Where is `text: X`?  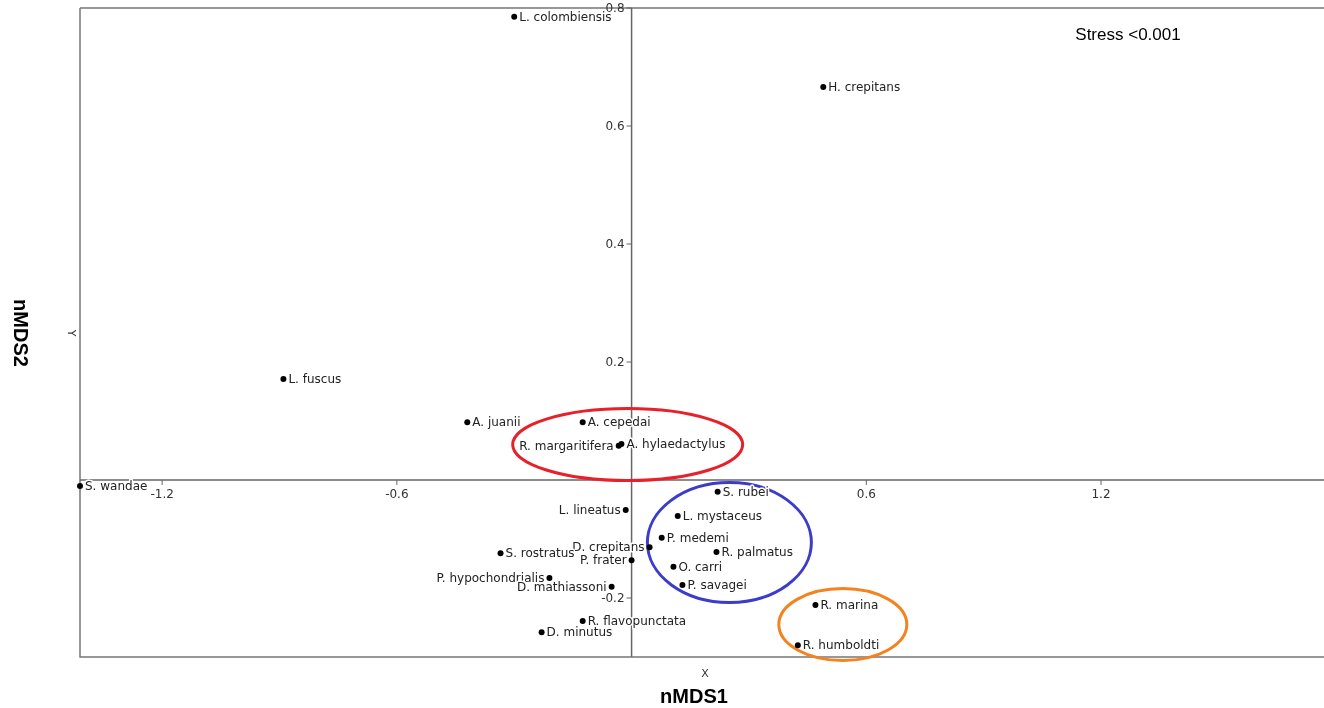
text: X is located at coordinates (705, 673).